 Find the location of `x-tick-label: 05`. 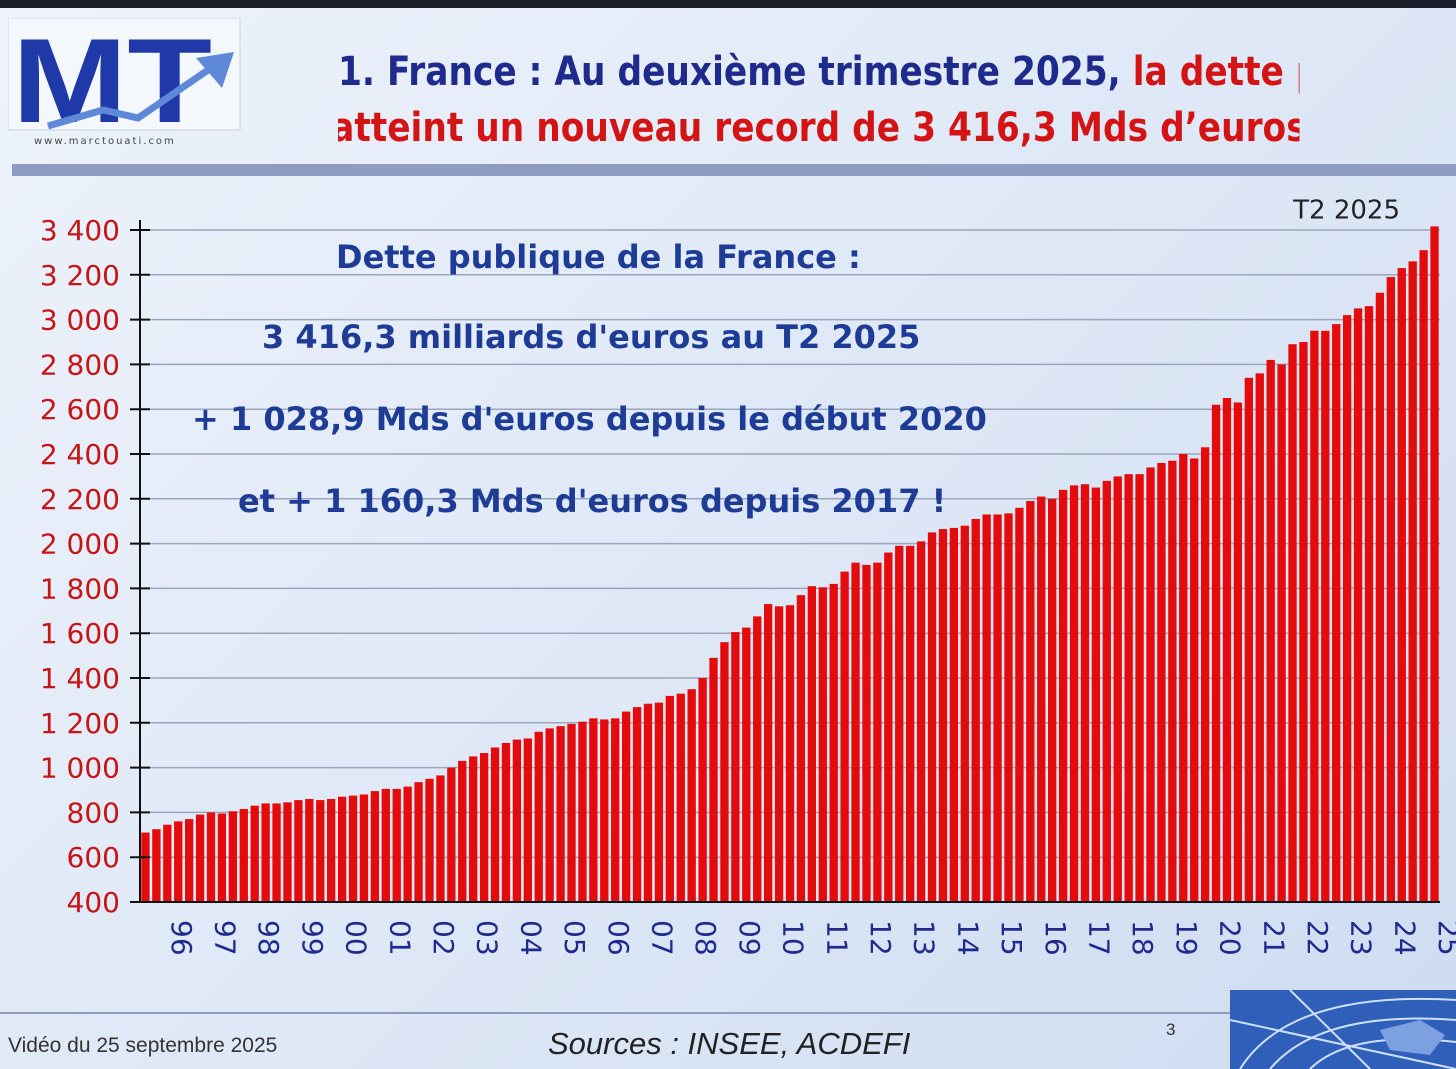

x-tick-label: 05 is located at coordinates (574, 938).